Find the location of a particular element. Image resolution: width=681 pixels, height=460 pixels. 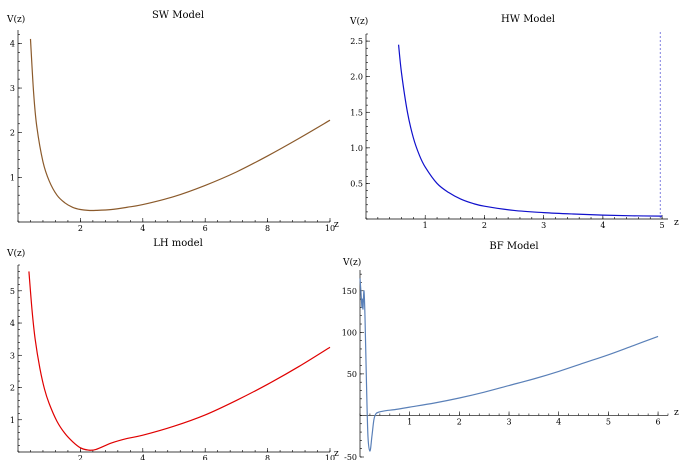

y-tick-label: 1.5 is located at coordinates (356, 112).